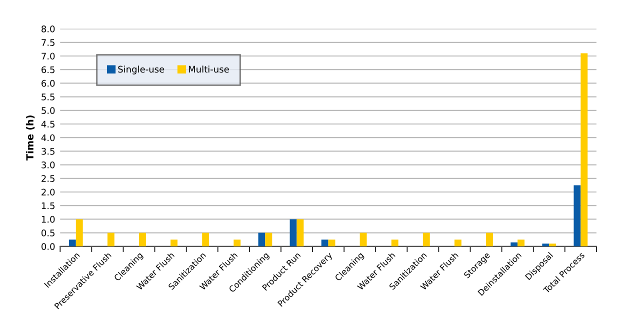 Image resolution: width=620 pixels, height=320 pixels. Describe the element at coordinates (48, 192) in the screenshot. I see `y-tick-label: 2.0` at that location.